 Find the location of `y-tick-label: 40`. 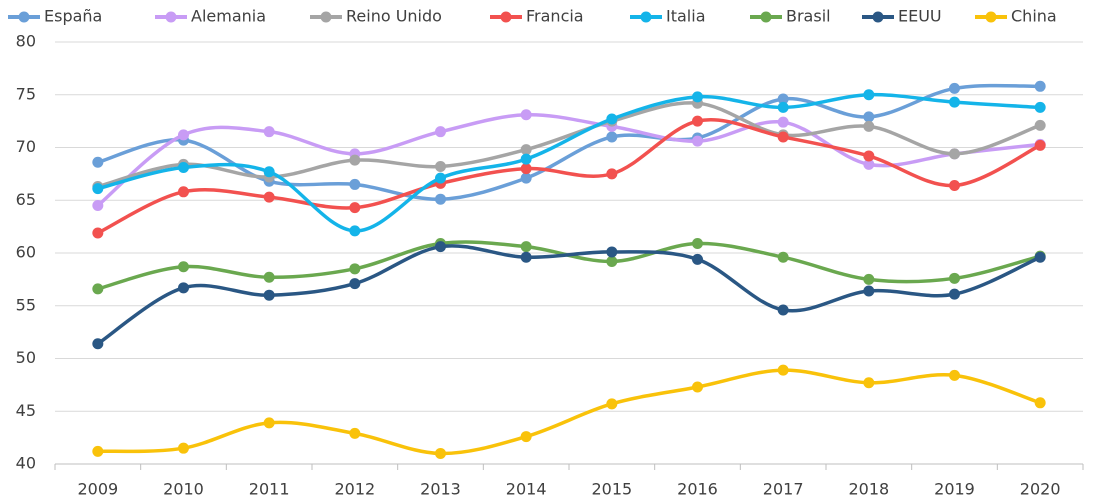

y-tick-label: 40 is located at coordinates (26, 463).